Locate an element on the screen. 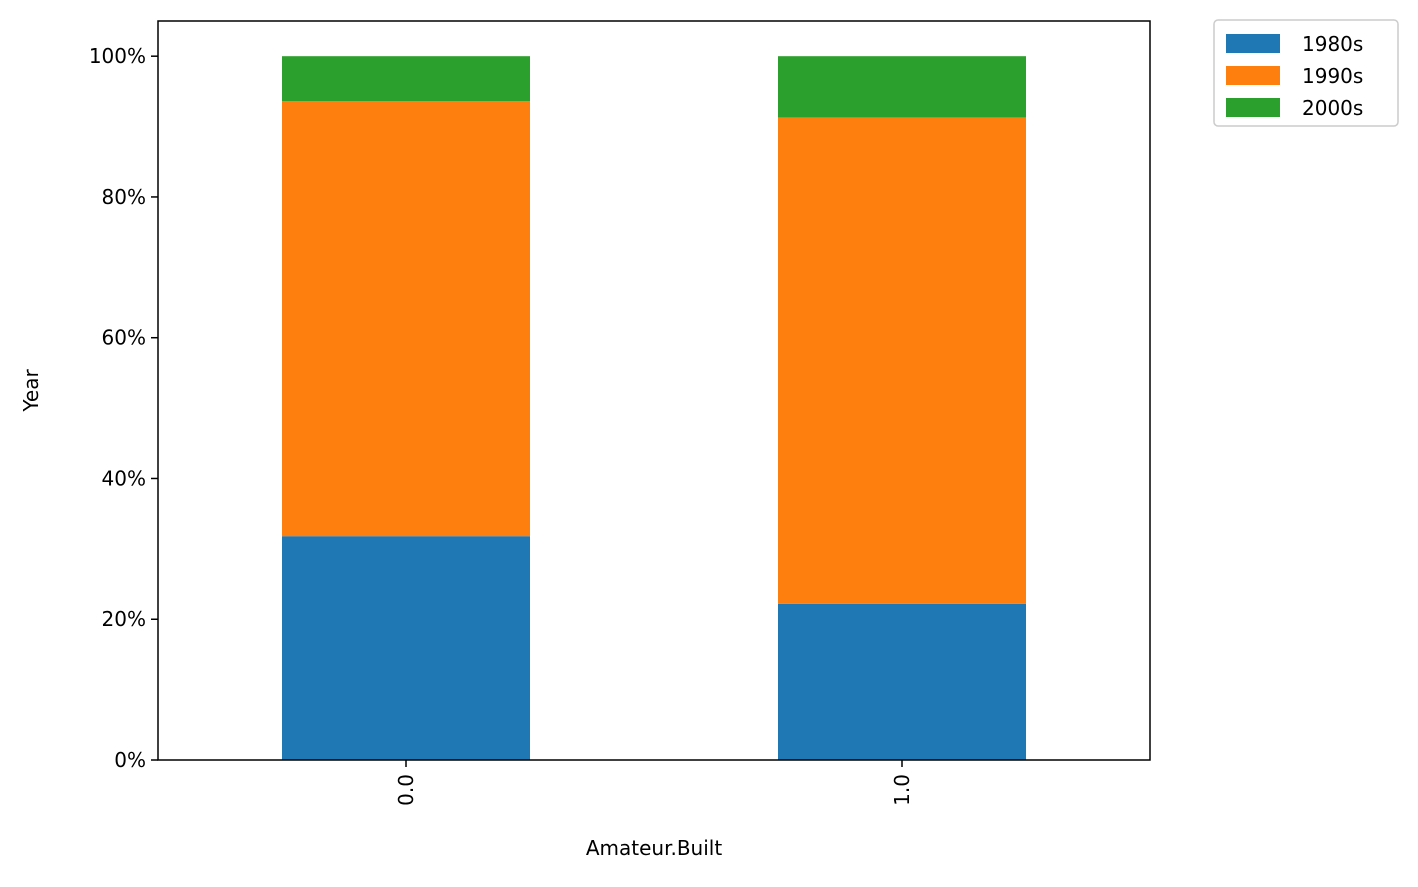 This screenshot has width=1418, height=887. legend-label-1980s: 1980s is located at coordinates (1332, 44).